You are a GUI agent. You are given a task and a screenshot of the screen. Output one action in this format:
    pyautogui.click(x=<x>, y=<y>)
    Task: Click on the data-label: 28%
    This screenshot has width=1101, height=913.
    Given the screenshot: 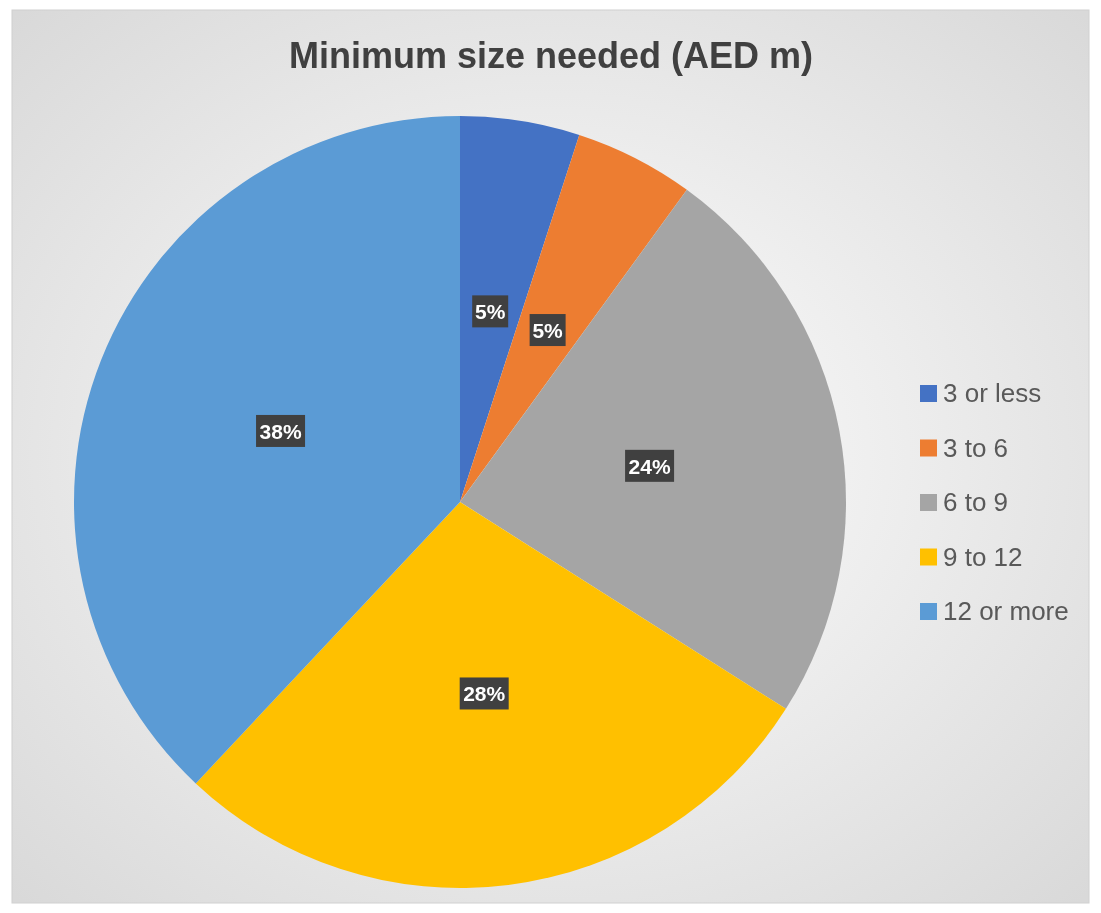 What is the action you would take?
    pyautogui.click(x=484, y=694)
    